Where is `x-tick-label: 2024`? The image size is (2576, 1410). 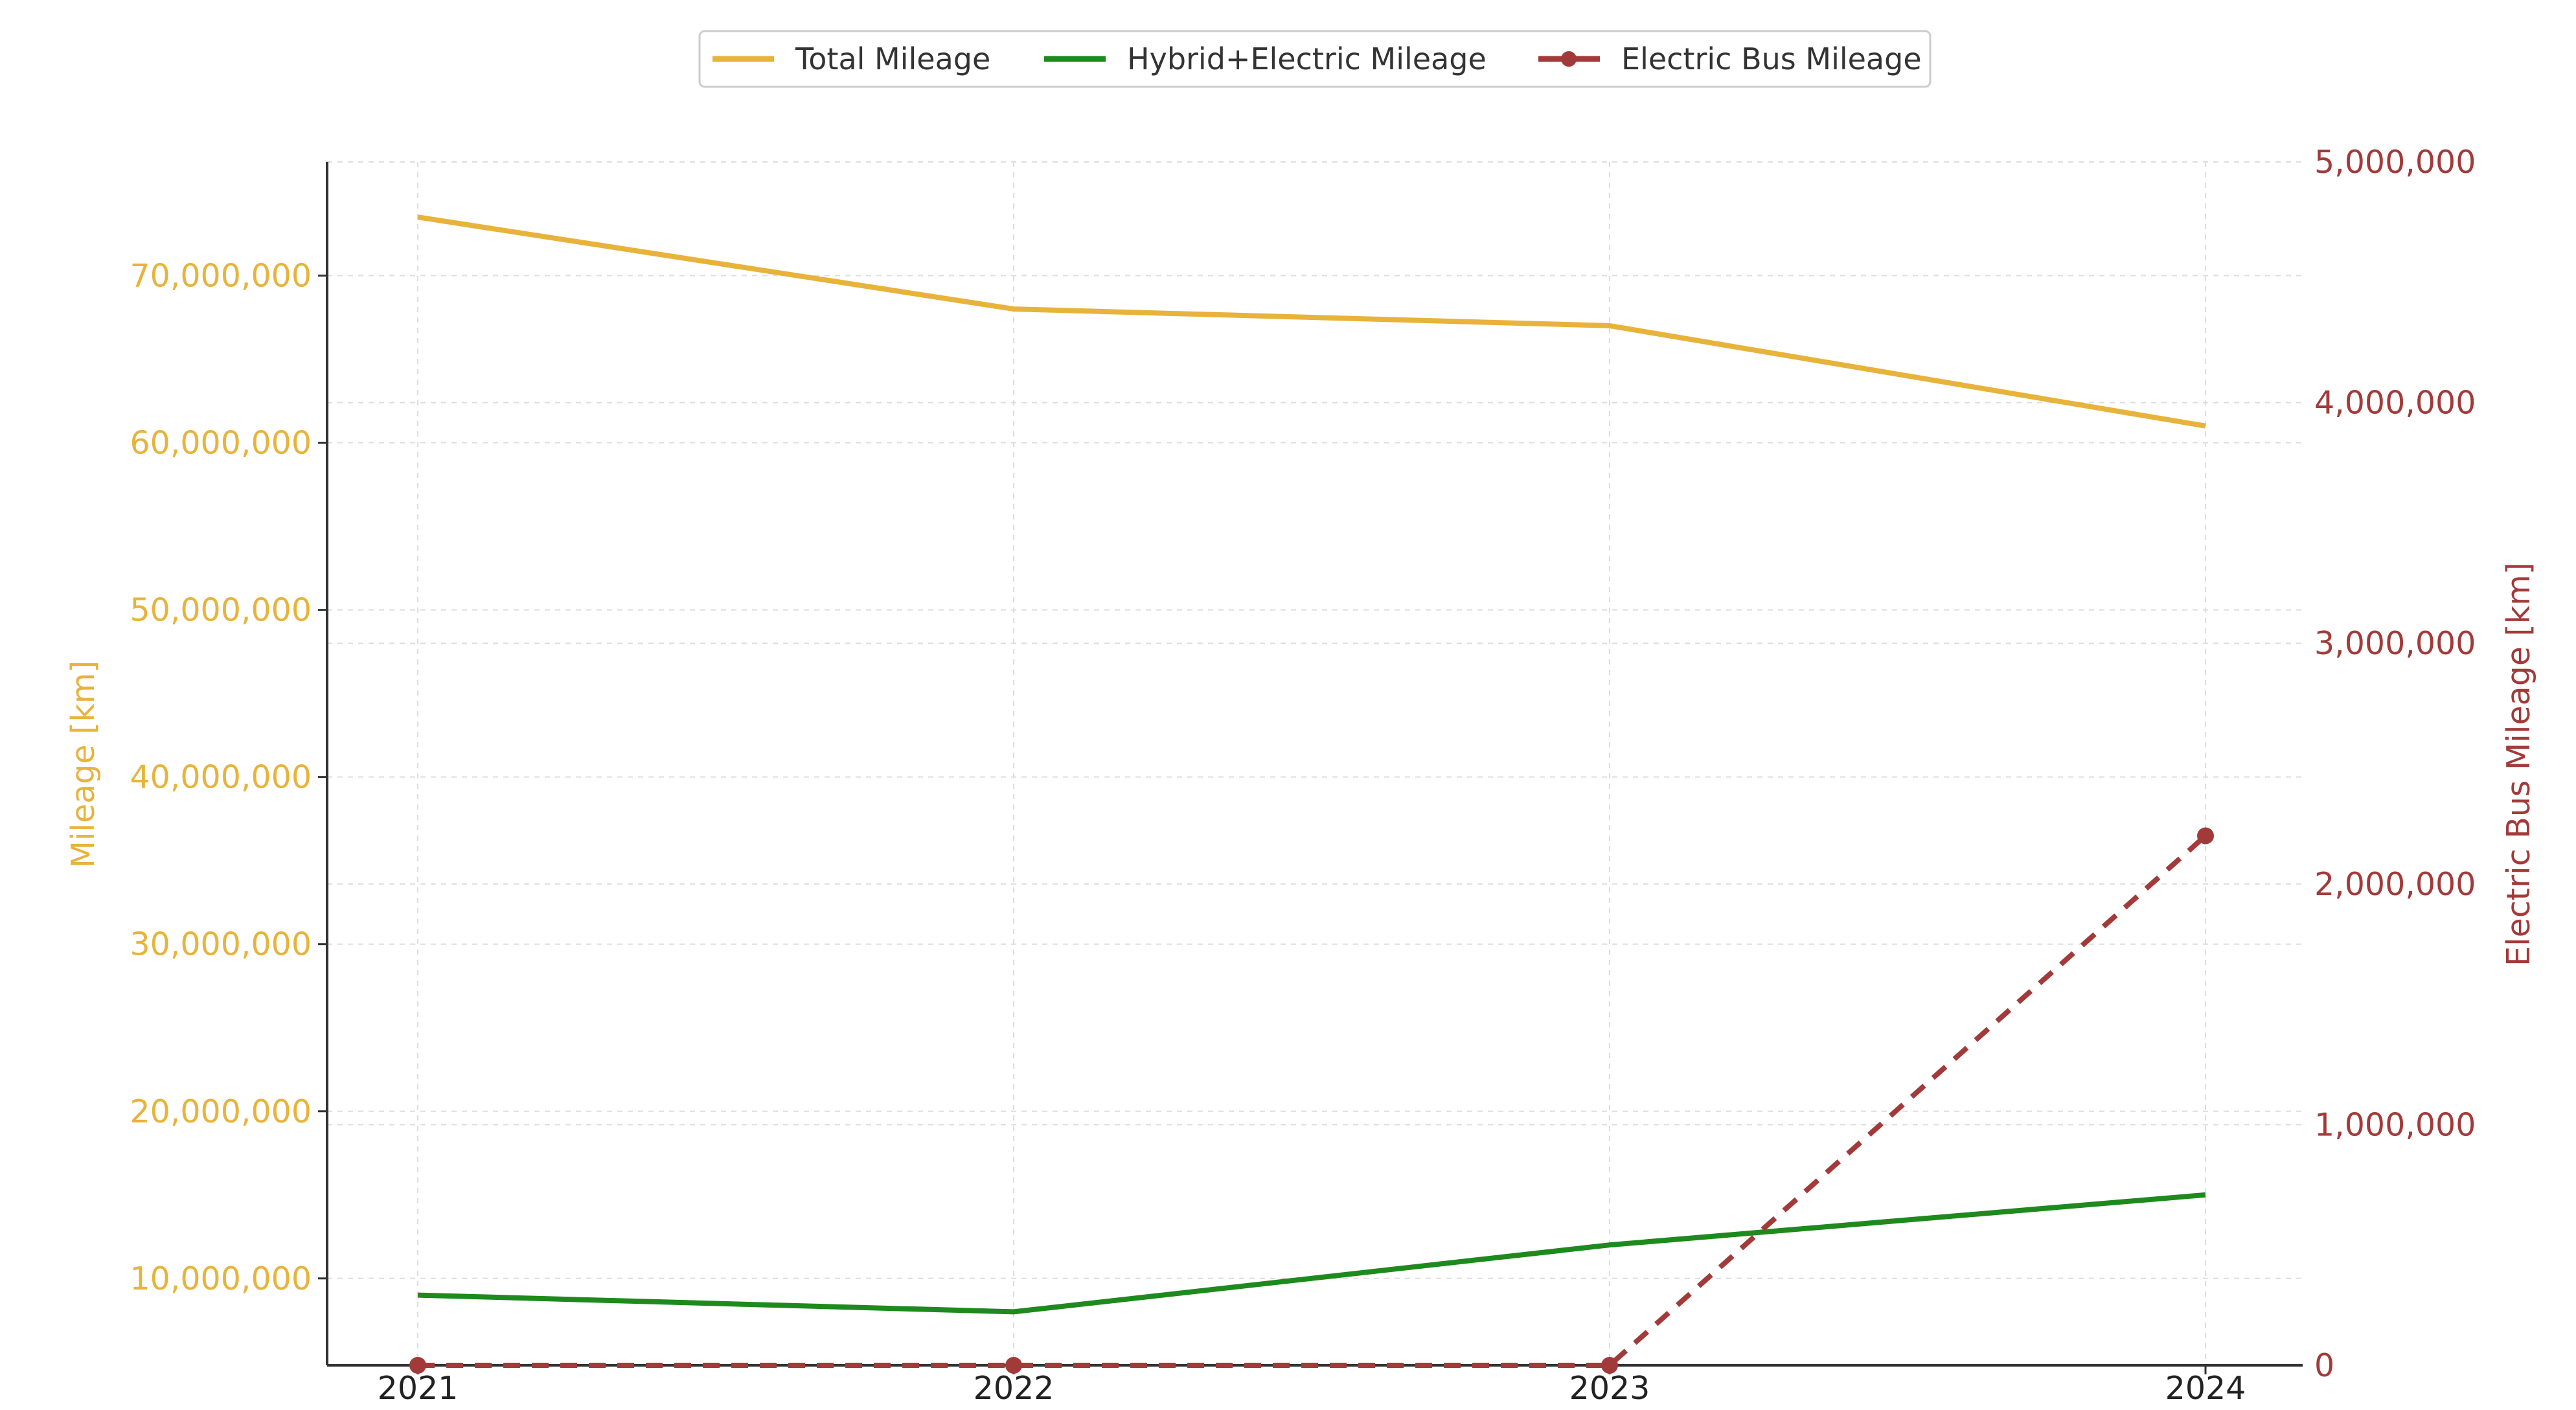 x-tick-label: 2024 is located at coordinates (2206, 1388).